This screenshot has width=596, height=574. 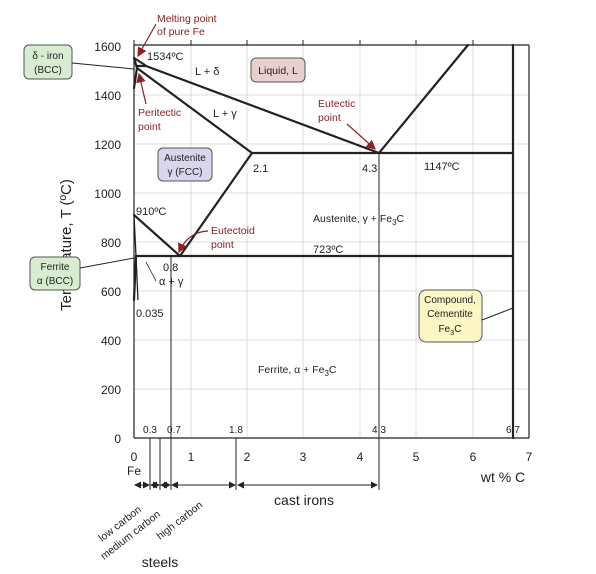 What do you see at coordinates (185, 172) in the screenshot?
I see `austenite-line2: γ (FCC)` at bounding box center [185, 172].